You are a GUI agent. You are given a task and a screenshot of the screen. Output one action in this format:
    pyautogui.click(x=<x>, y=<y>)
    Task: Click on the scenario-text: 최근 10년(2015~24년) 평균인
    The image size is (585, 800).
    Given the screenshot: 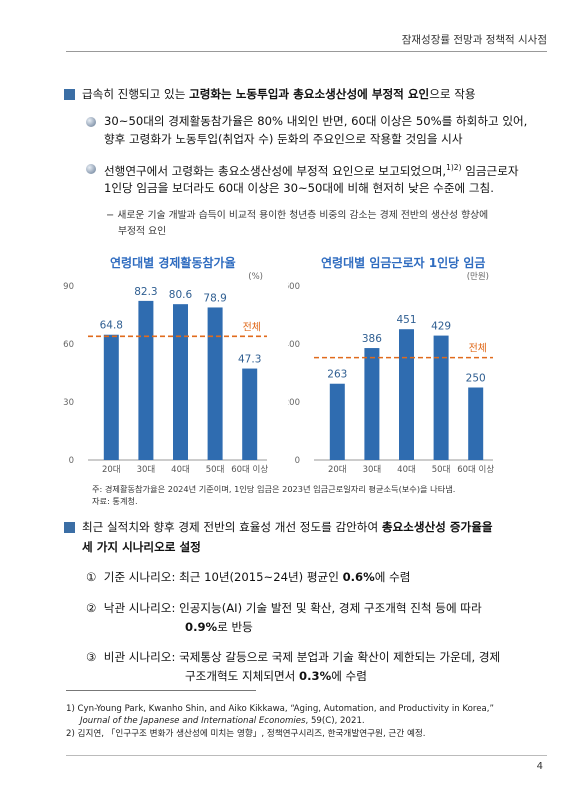 What is the action you would take?
    pyautogui.click(x=261, y=577)
    